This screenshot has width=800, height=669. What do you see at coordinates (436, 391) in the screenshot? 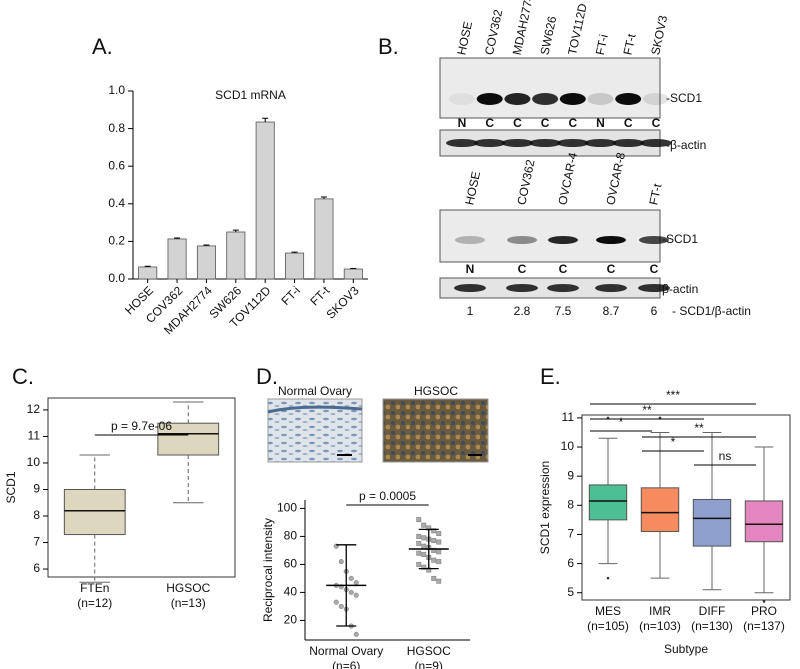
I see `image-caption: HGSOC` at bounding box center [436, 391].